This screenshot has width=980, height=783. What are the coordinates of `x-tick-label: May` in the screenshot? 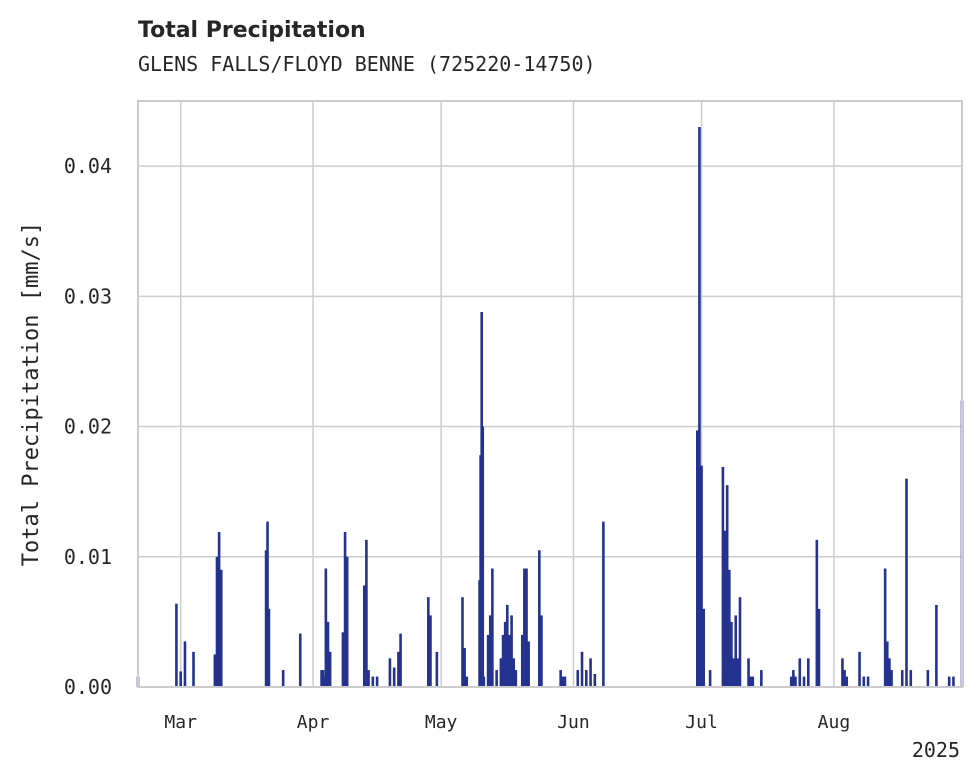 It's located at (441, 722).